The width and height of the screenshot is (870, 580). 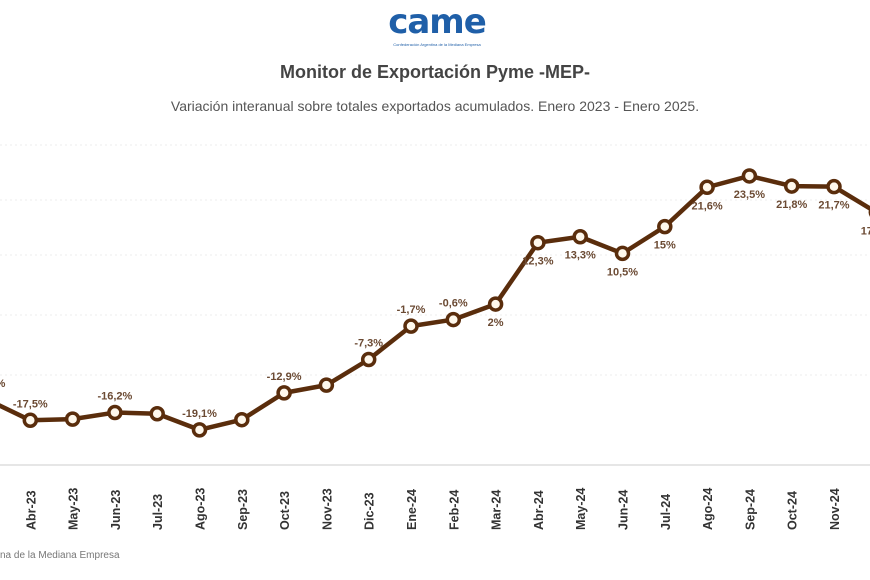 I want to click on source-footer: na de la Mediana Empresa, so click(x=60, y=555).